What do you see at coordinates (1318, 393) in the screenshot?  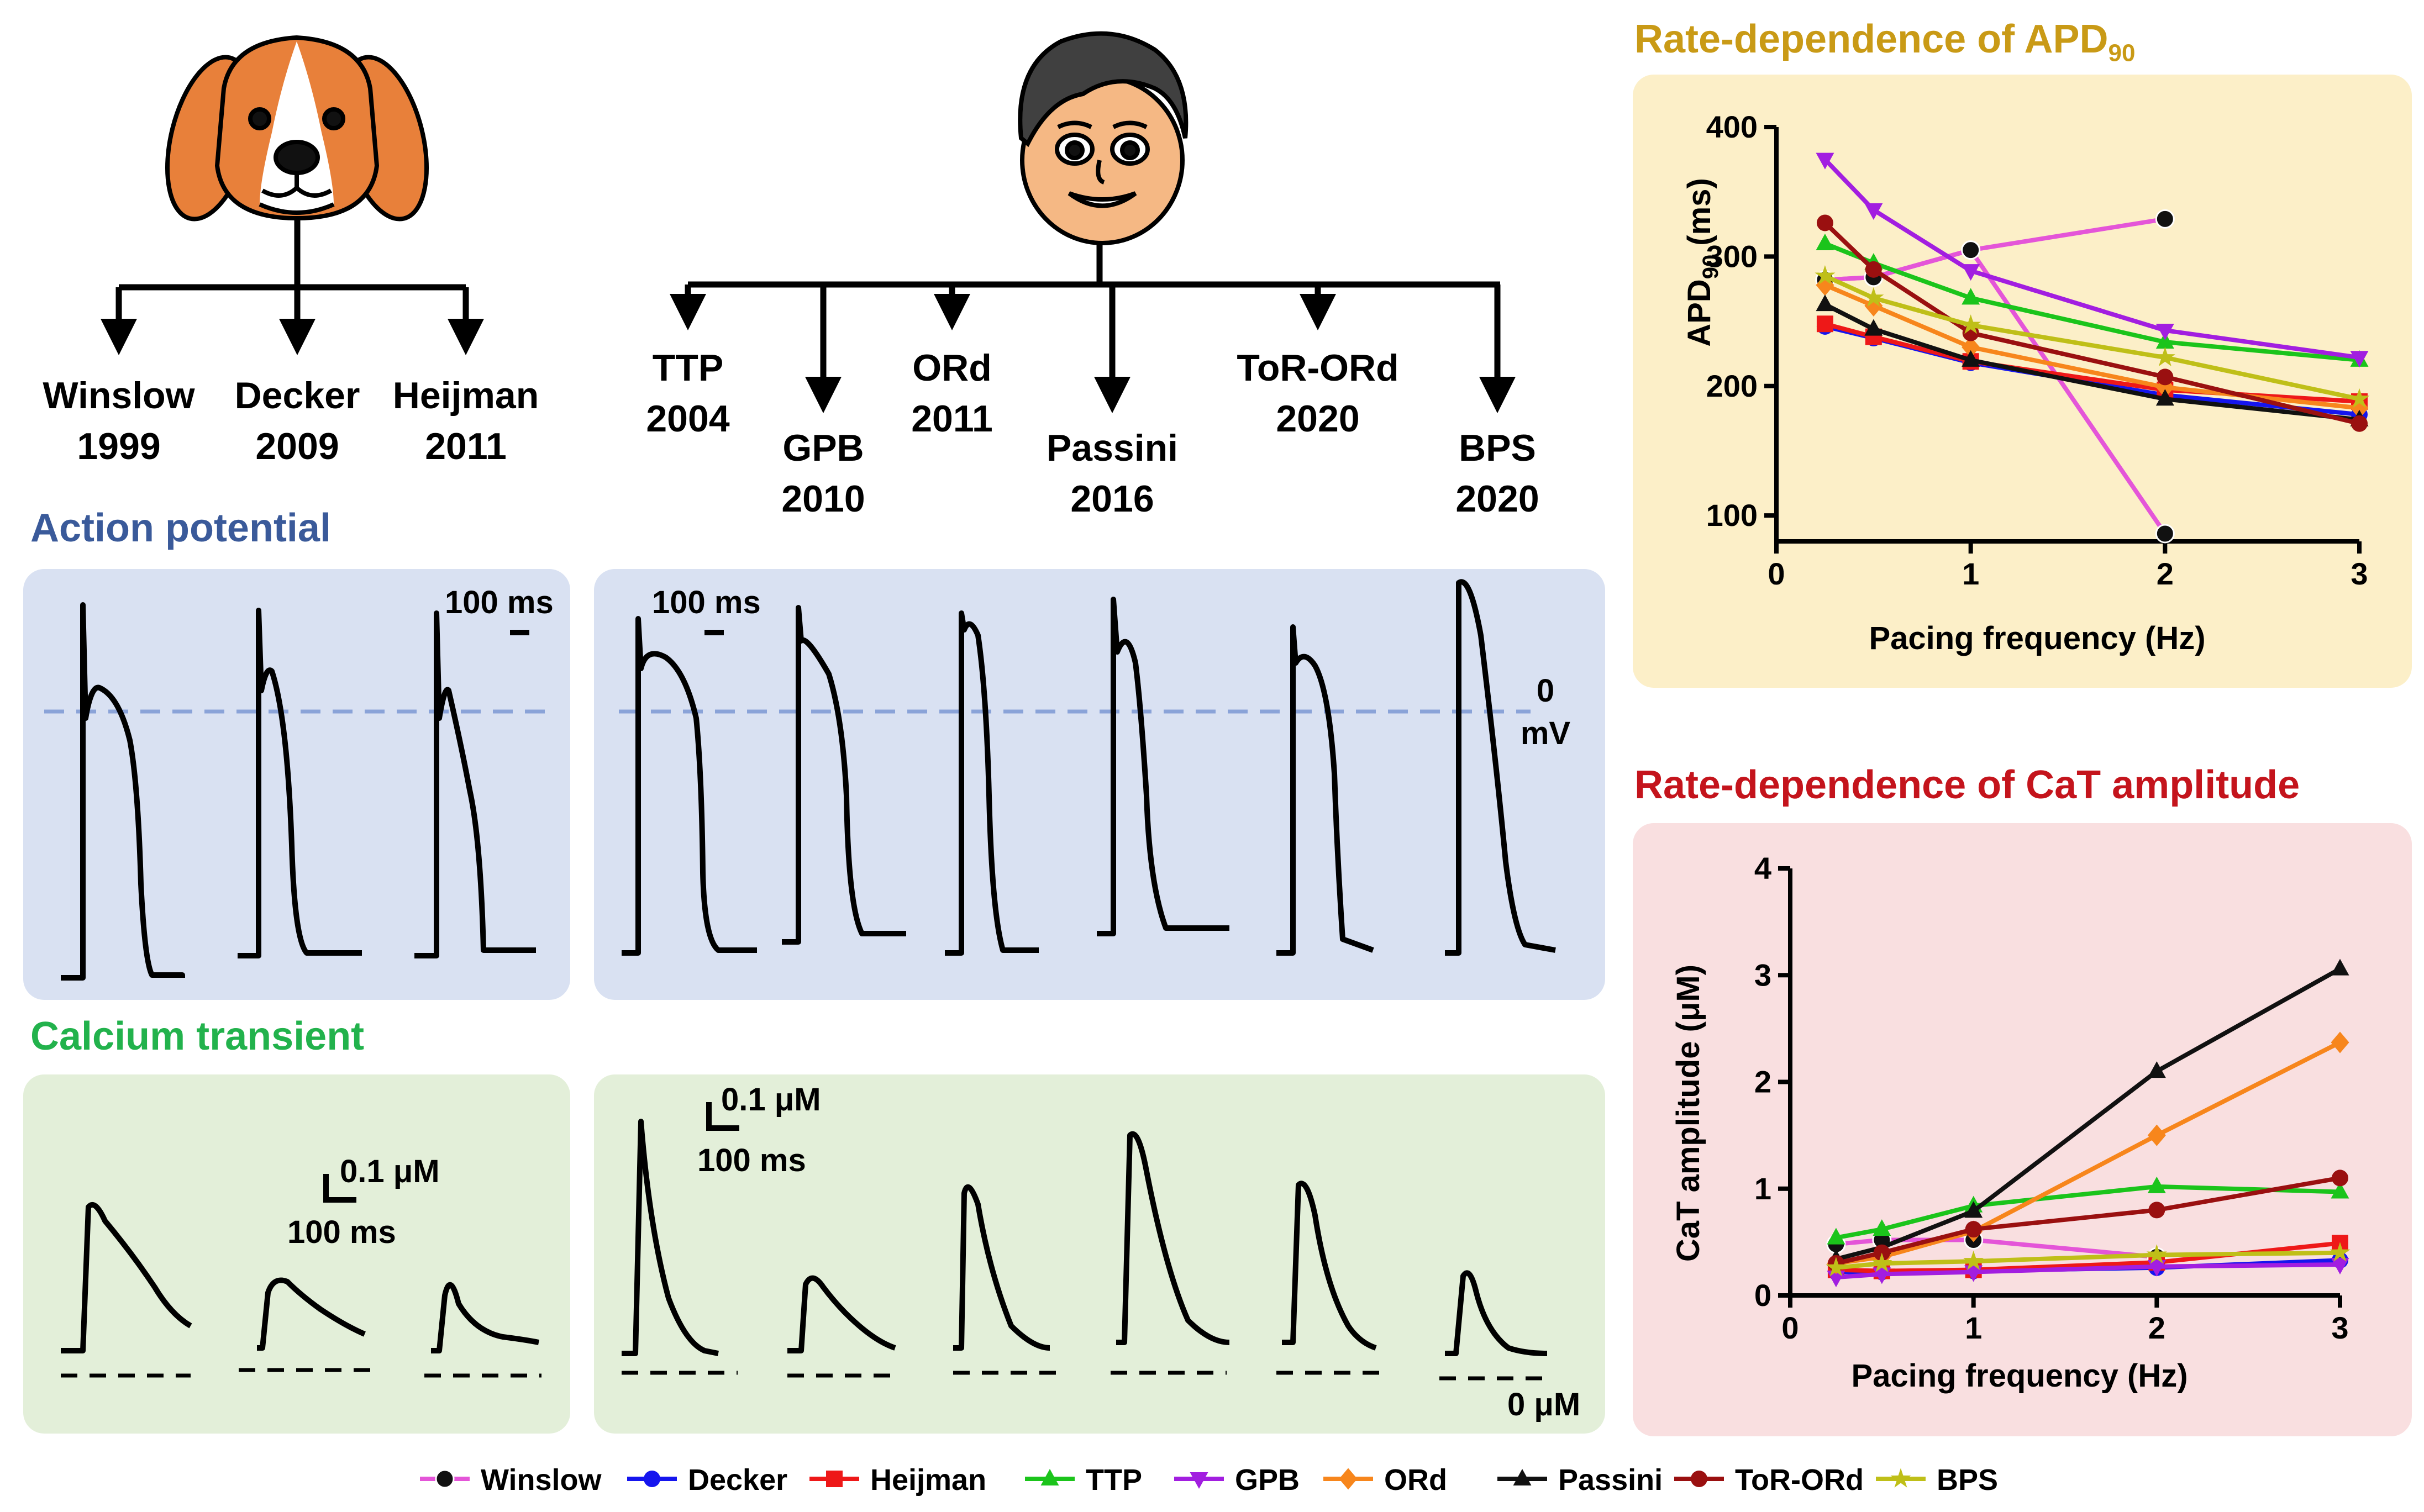 I see `model-label-tor-ord: ToR-ORd 2020` at bounding box center [1318, 393].